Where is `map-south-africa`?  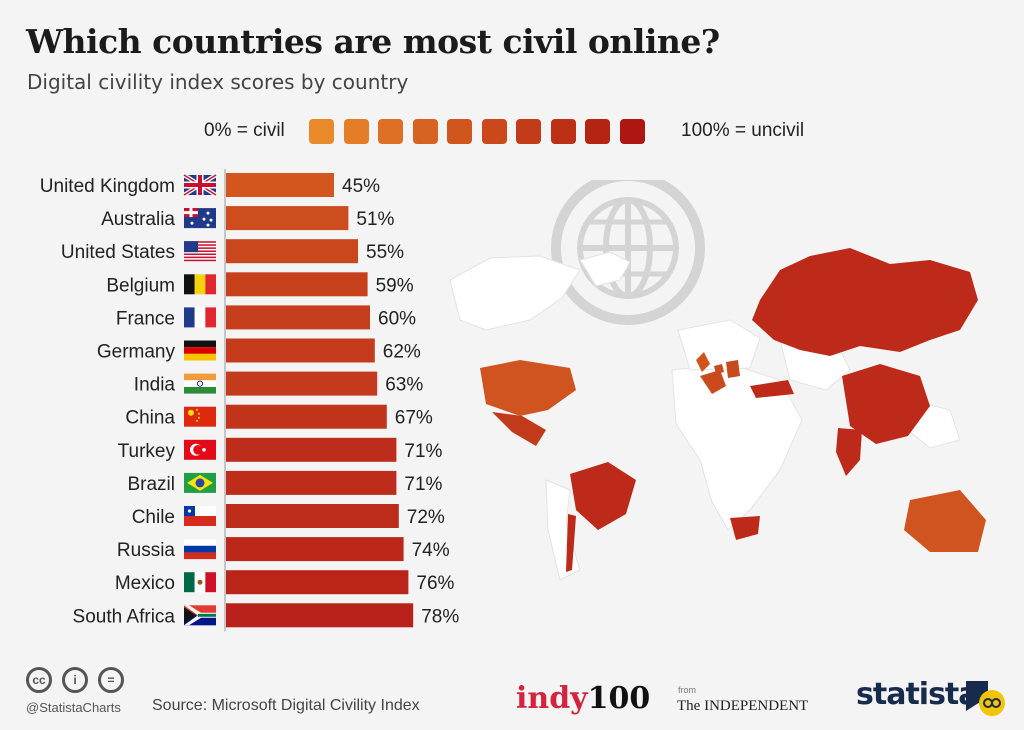
map-south-africa is located at coordinates (745, 528).